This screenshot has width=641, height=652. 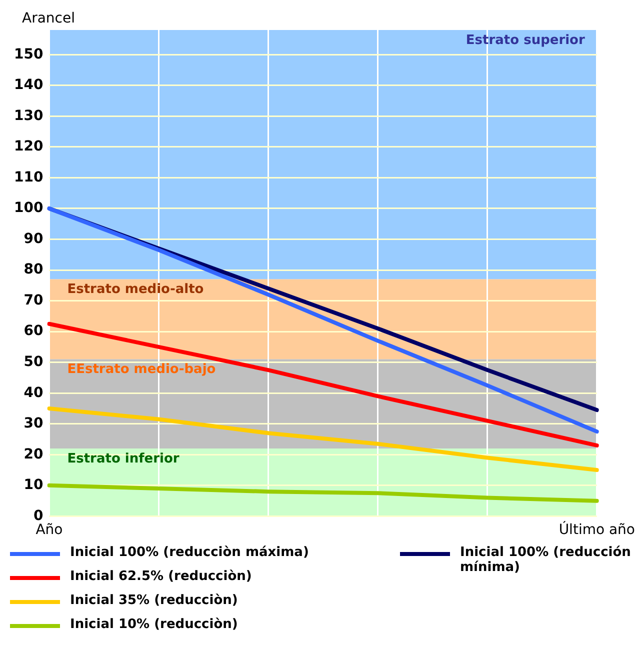 What do you see at coordinates (34, 392) in the screenshot?
I see `y-tick-label: 40` at bounding box center [34, 392].